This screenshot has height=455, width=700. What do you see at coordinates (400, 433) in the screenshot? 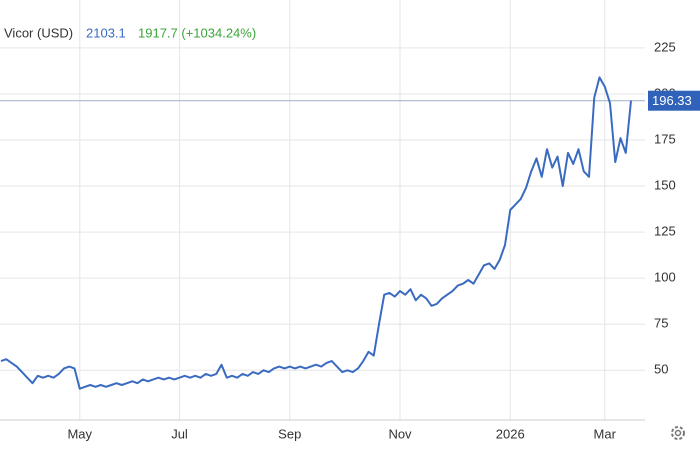
I see `x-tick-label: Nov` at bounding box center [400, 433].